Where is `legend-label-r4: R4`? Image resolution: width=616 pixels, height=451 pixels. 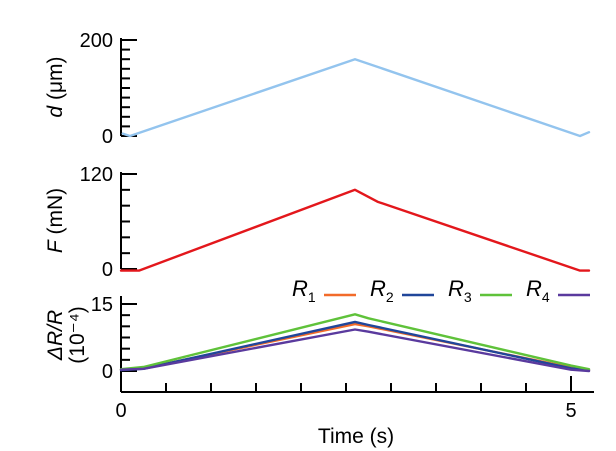 legend-label-r4: R4 is located at coordinates (538, 290).